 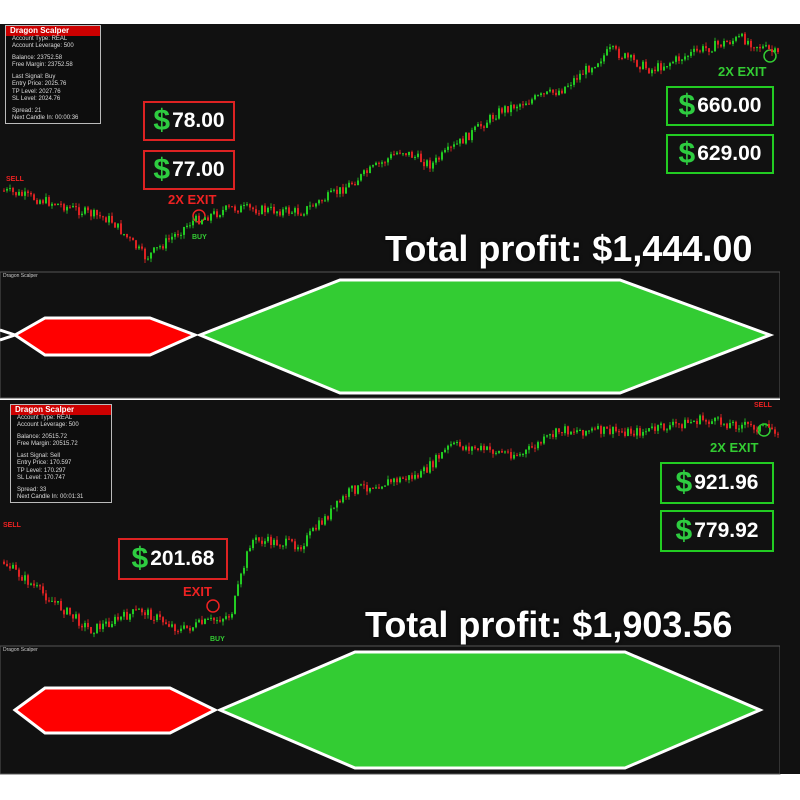 I want to click on info-line: Balance: 20515.72, so click(x=42, y=436).